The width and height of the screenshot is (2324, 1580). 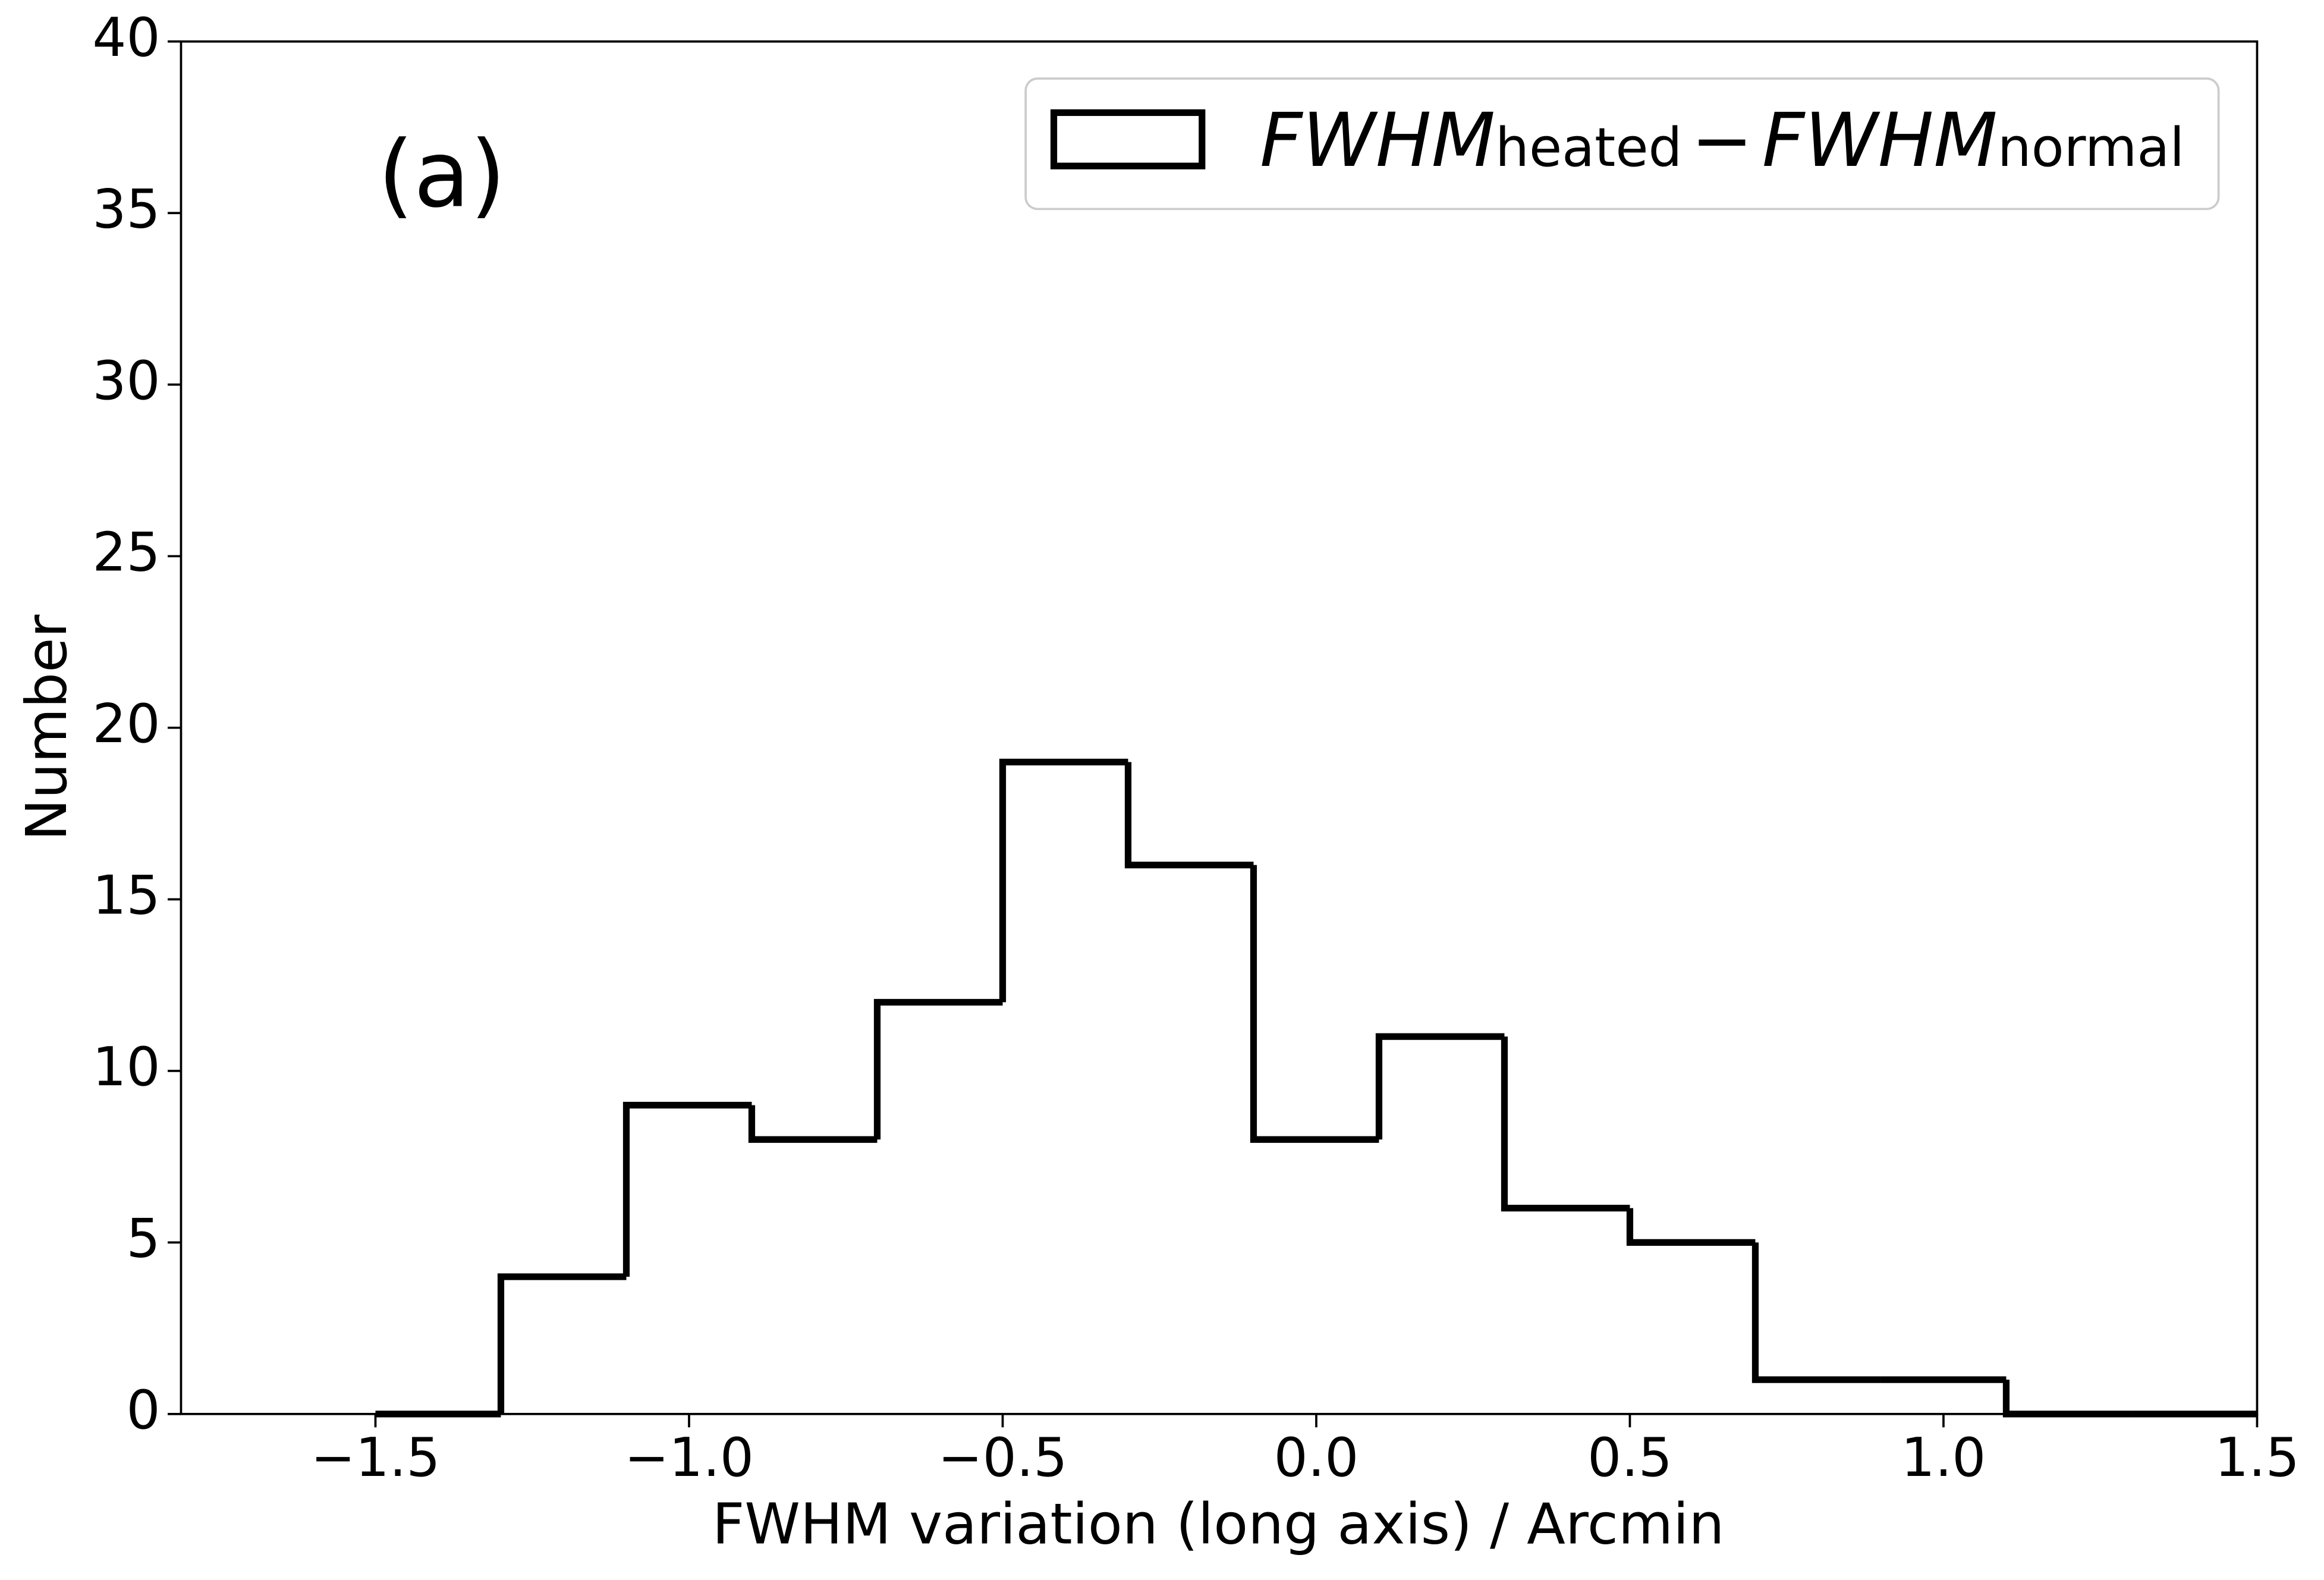 What do you see at coordinates (126, 381) in the screenshot?
I see `y-tick-label: 30` at bounding box center [126, 381].